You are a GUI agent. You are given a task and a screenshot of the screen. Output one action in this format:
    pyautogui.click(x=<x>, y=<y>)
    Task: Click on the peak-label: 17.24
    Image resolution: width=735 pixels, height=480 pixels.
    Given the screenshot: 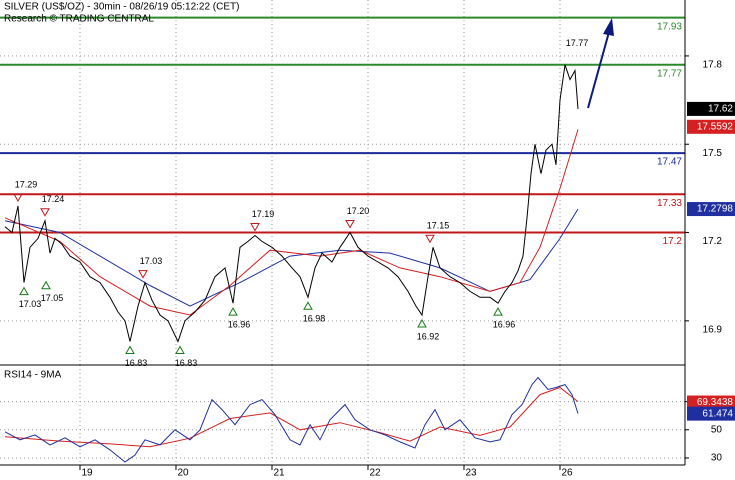 What is the action you would take?
    pyautogui.click(x=53, y=199)
    